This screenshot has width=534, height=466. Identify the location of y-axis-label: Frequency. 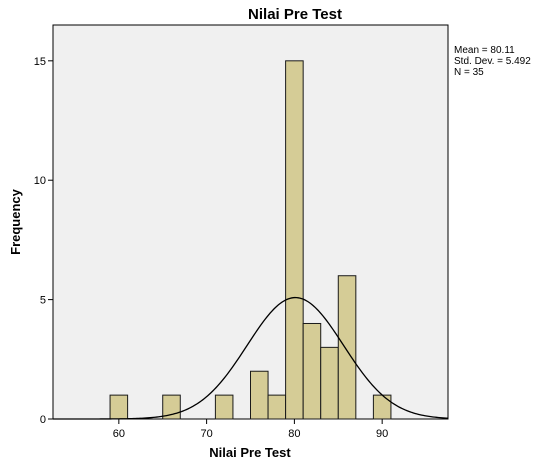
(15, 221).